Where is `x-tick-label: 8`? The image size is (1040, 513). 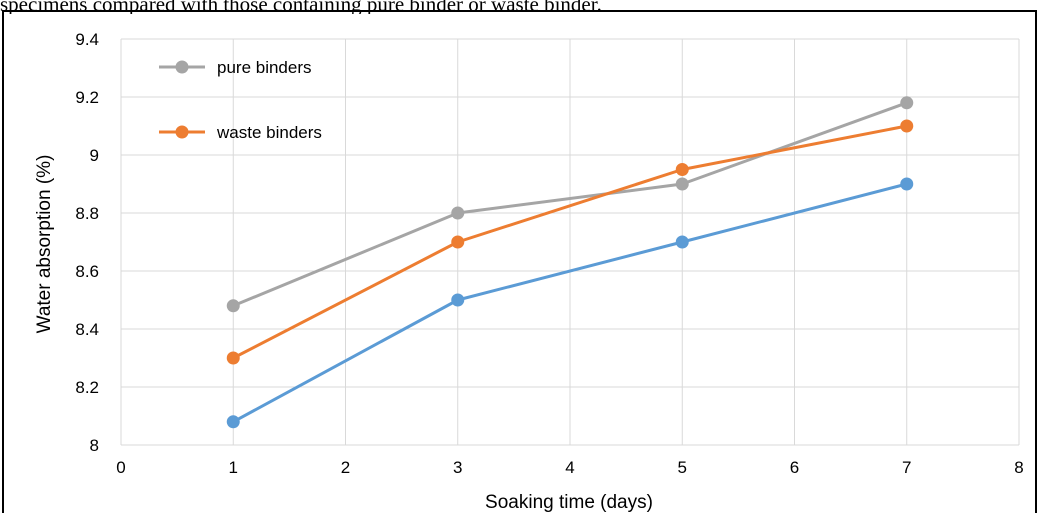 x-tick-label: 8 is located at coordinates (1018, 467).